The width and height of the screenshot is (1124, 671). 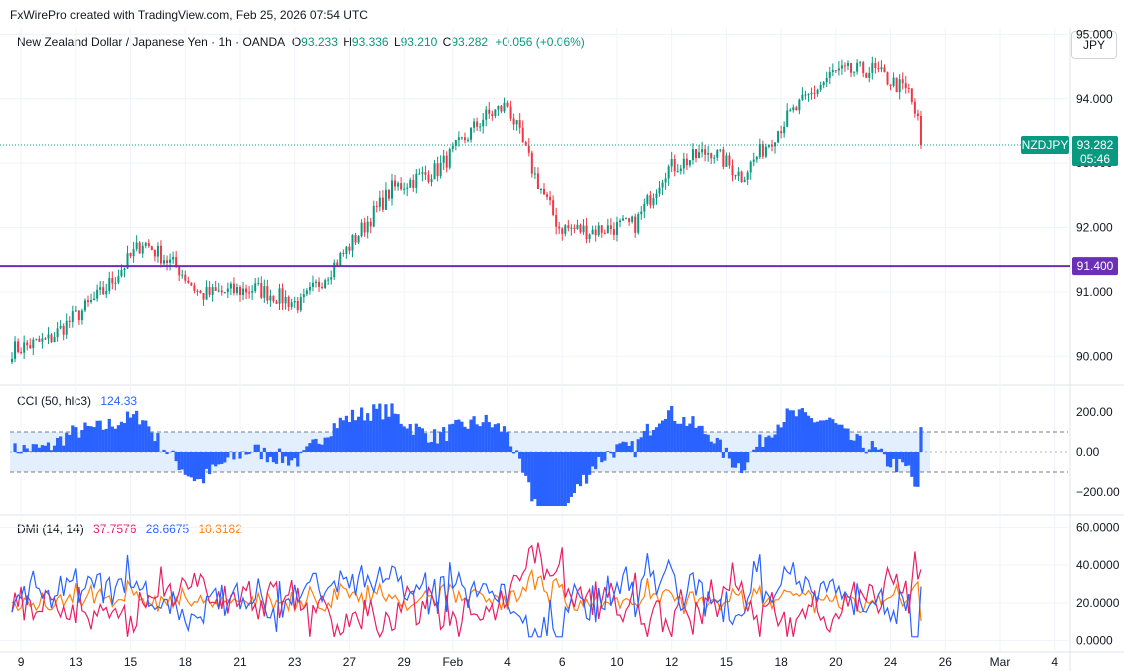 I want to click on open-value: 93.233, so click(x=319, y=42).